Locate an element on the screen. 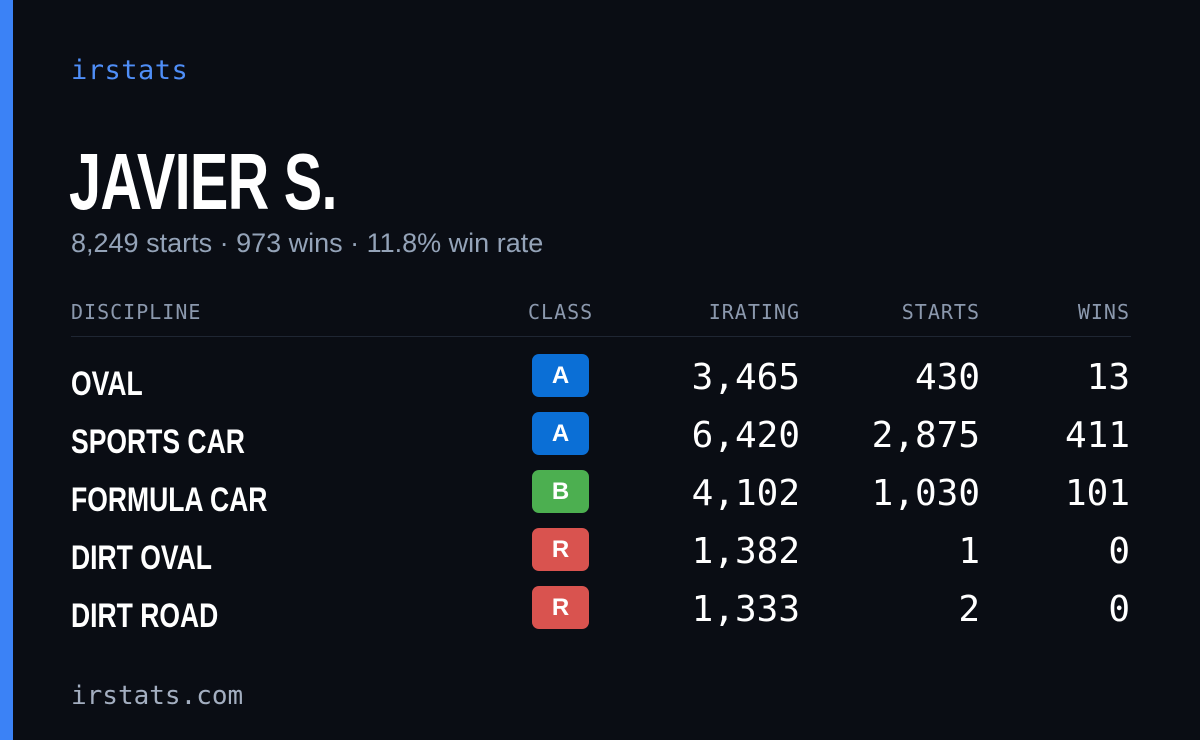 Image resolution: width=1200 pixels, height=740 pixels. header-starts: STARTS is located at coordinates (940, 312).